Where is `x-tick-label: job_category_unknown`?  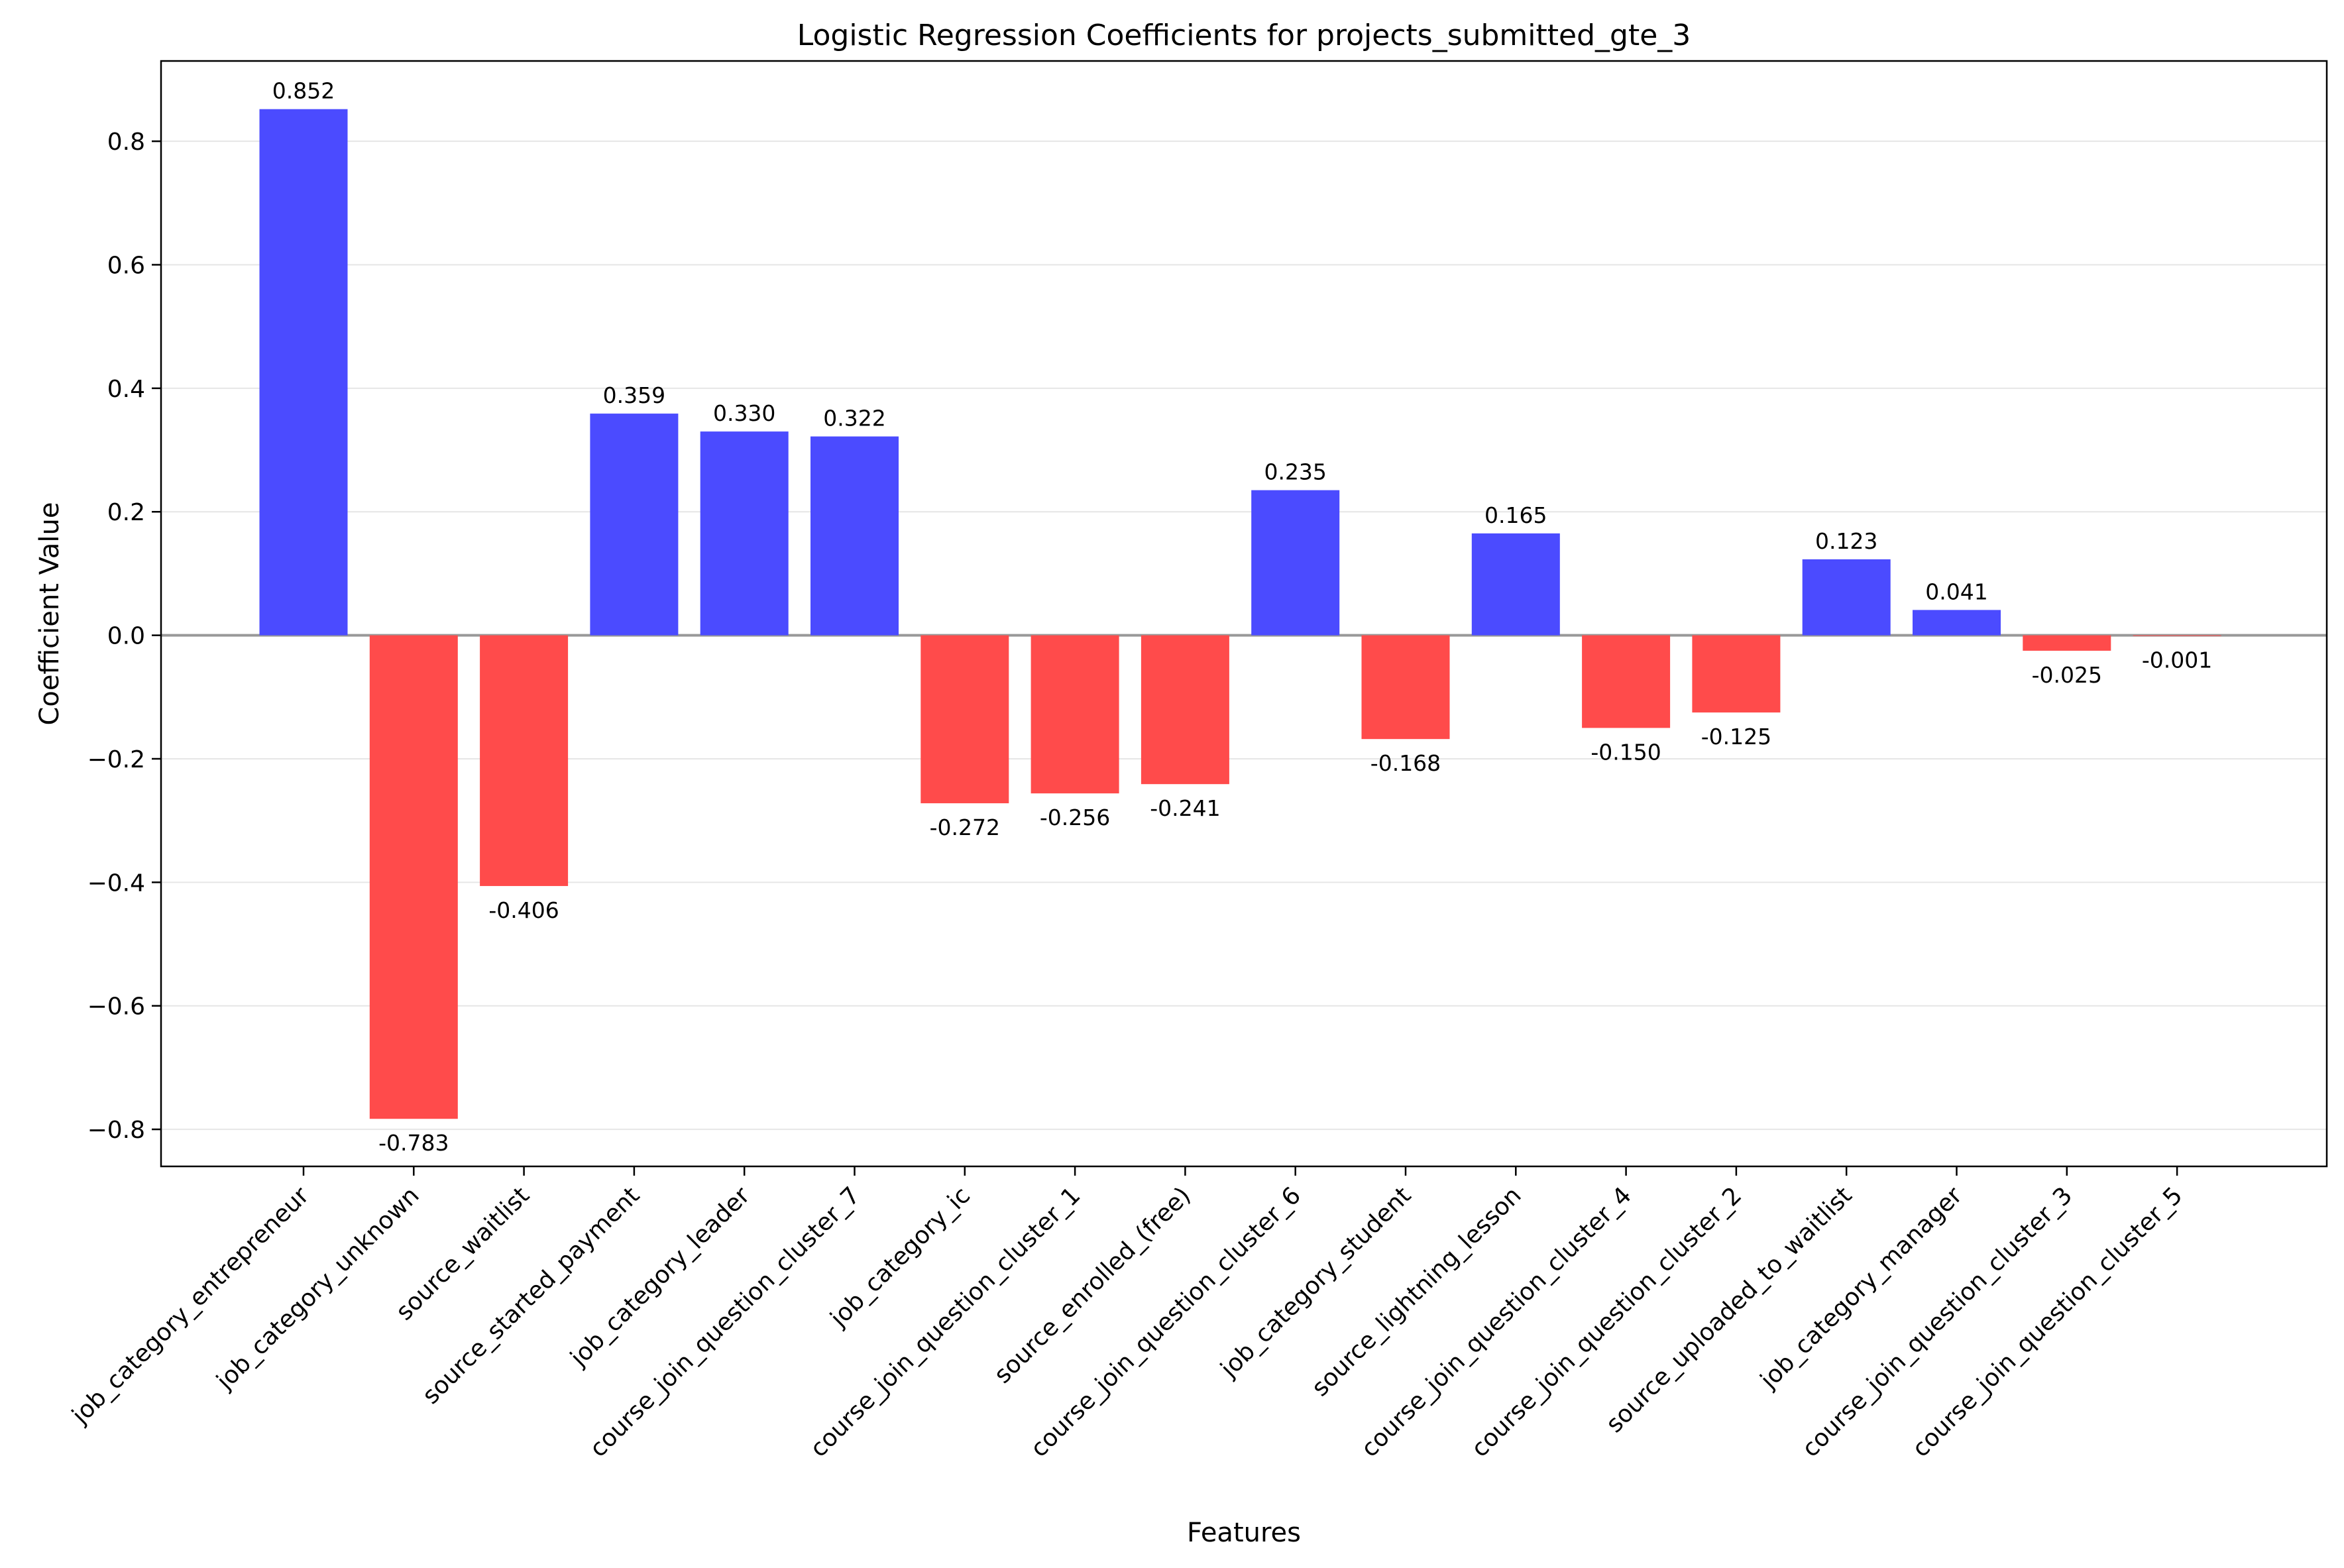
x-tick-label: job_category_unknown is located at coordinates (318, 1288).